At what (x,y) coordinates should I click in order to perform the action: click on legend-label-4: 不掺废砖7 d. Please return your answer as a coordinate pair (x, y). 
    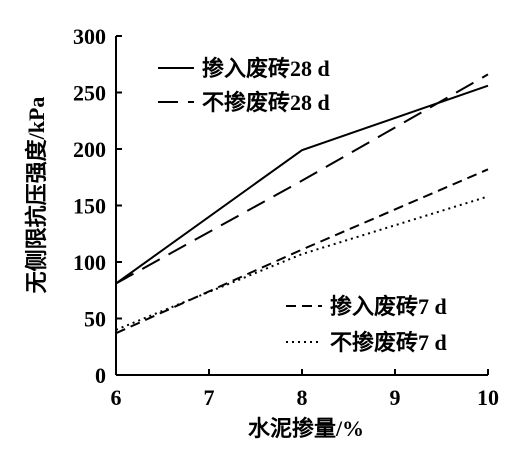
    Looking at the image, I should click on (388, 342).